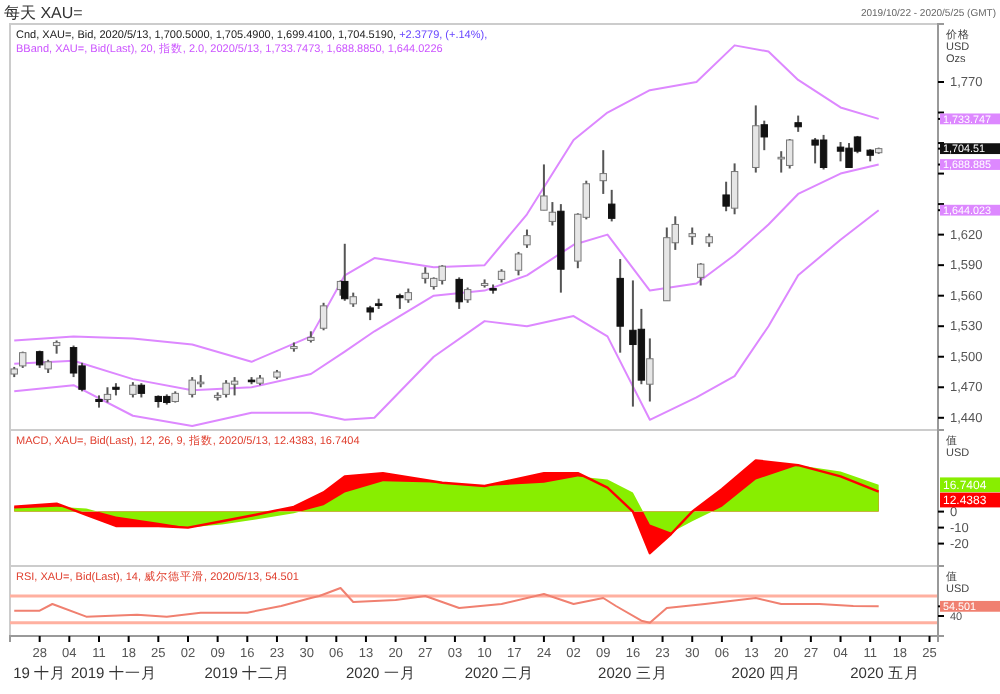 The width and height of the screenshot is (1000, 694). I want to click on line-series, so click(446, 605).